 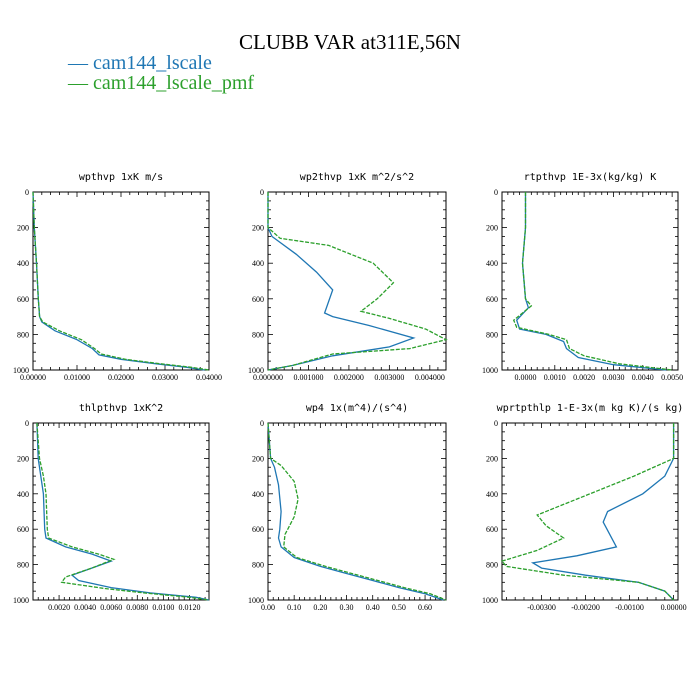 What do you see at coordinates (163, 607) in the screenshot?
I see `x-tick-label: 0.0100` at bounding box center [163, 607].